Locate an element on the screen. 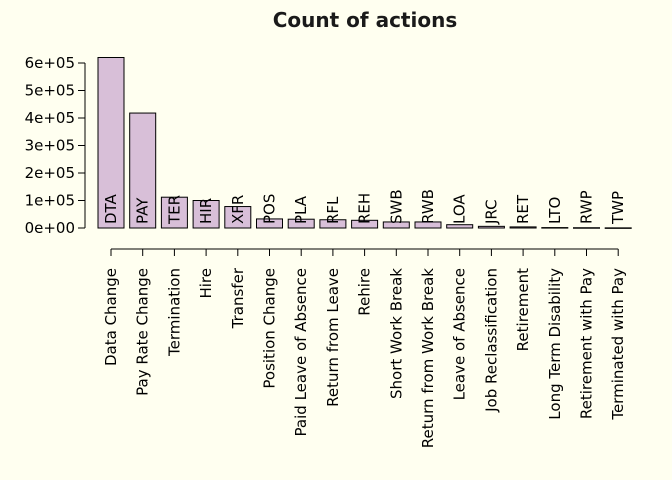  bar-code-label: XFR is located at coordinates (238, 209).